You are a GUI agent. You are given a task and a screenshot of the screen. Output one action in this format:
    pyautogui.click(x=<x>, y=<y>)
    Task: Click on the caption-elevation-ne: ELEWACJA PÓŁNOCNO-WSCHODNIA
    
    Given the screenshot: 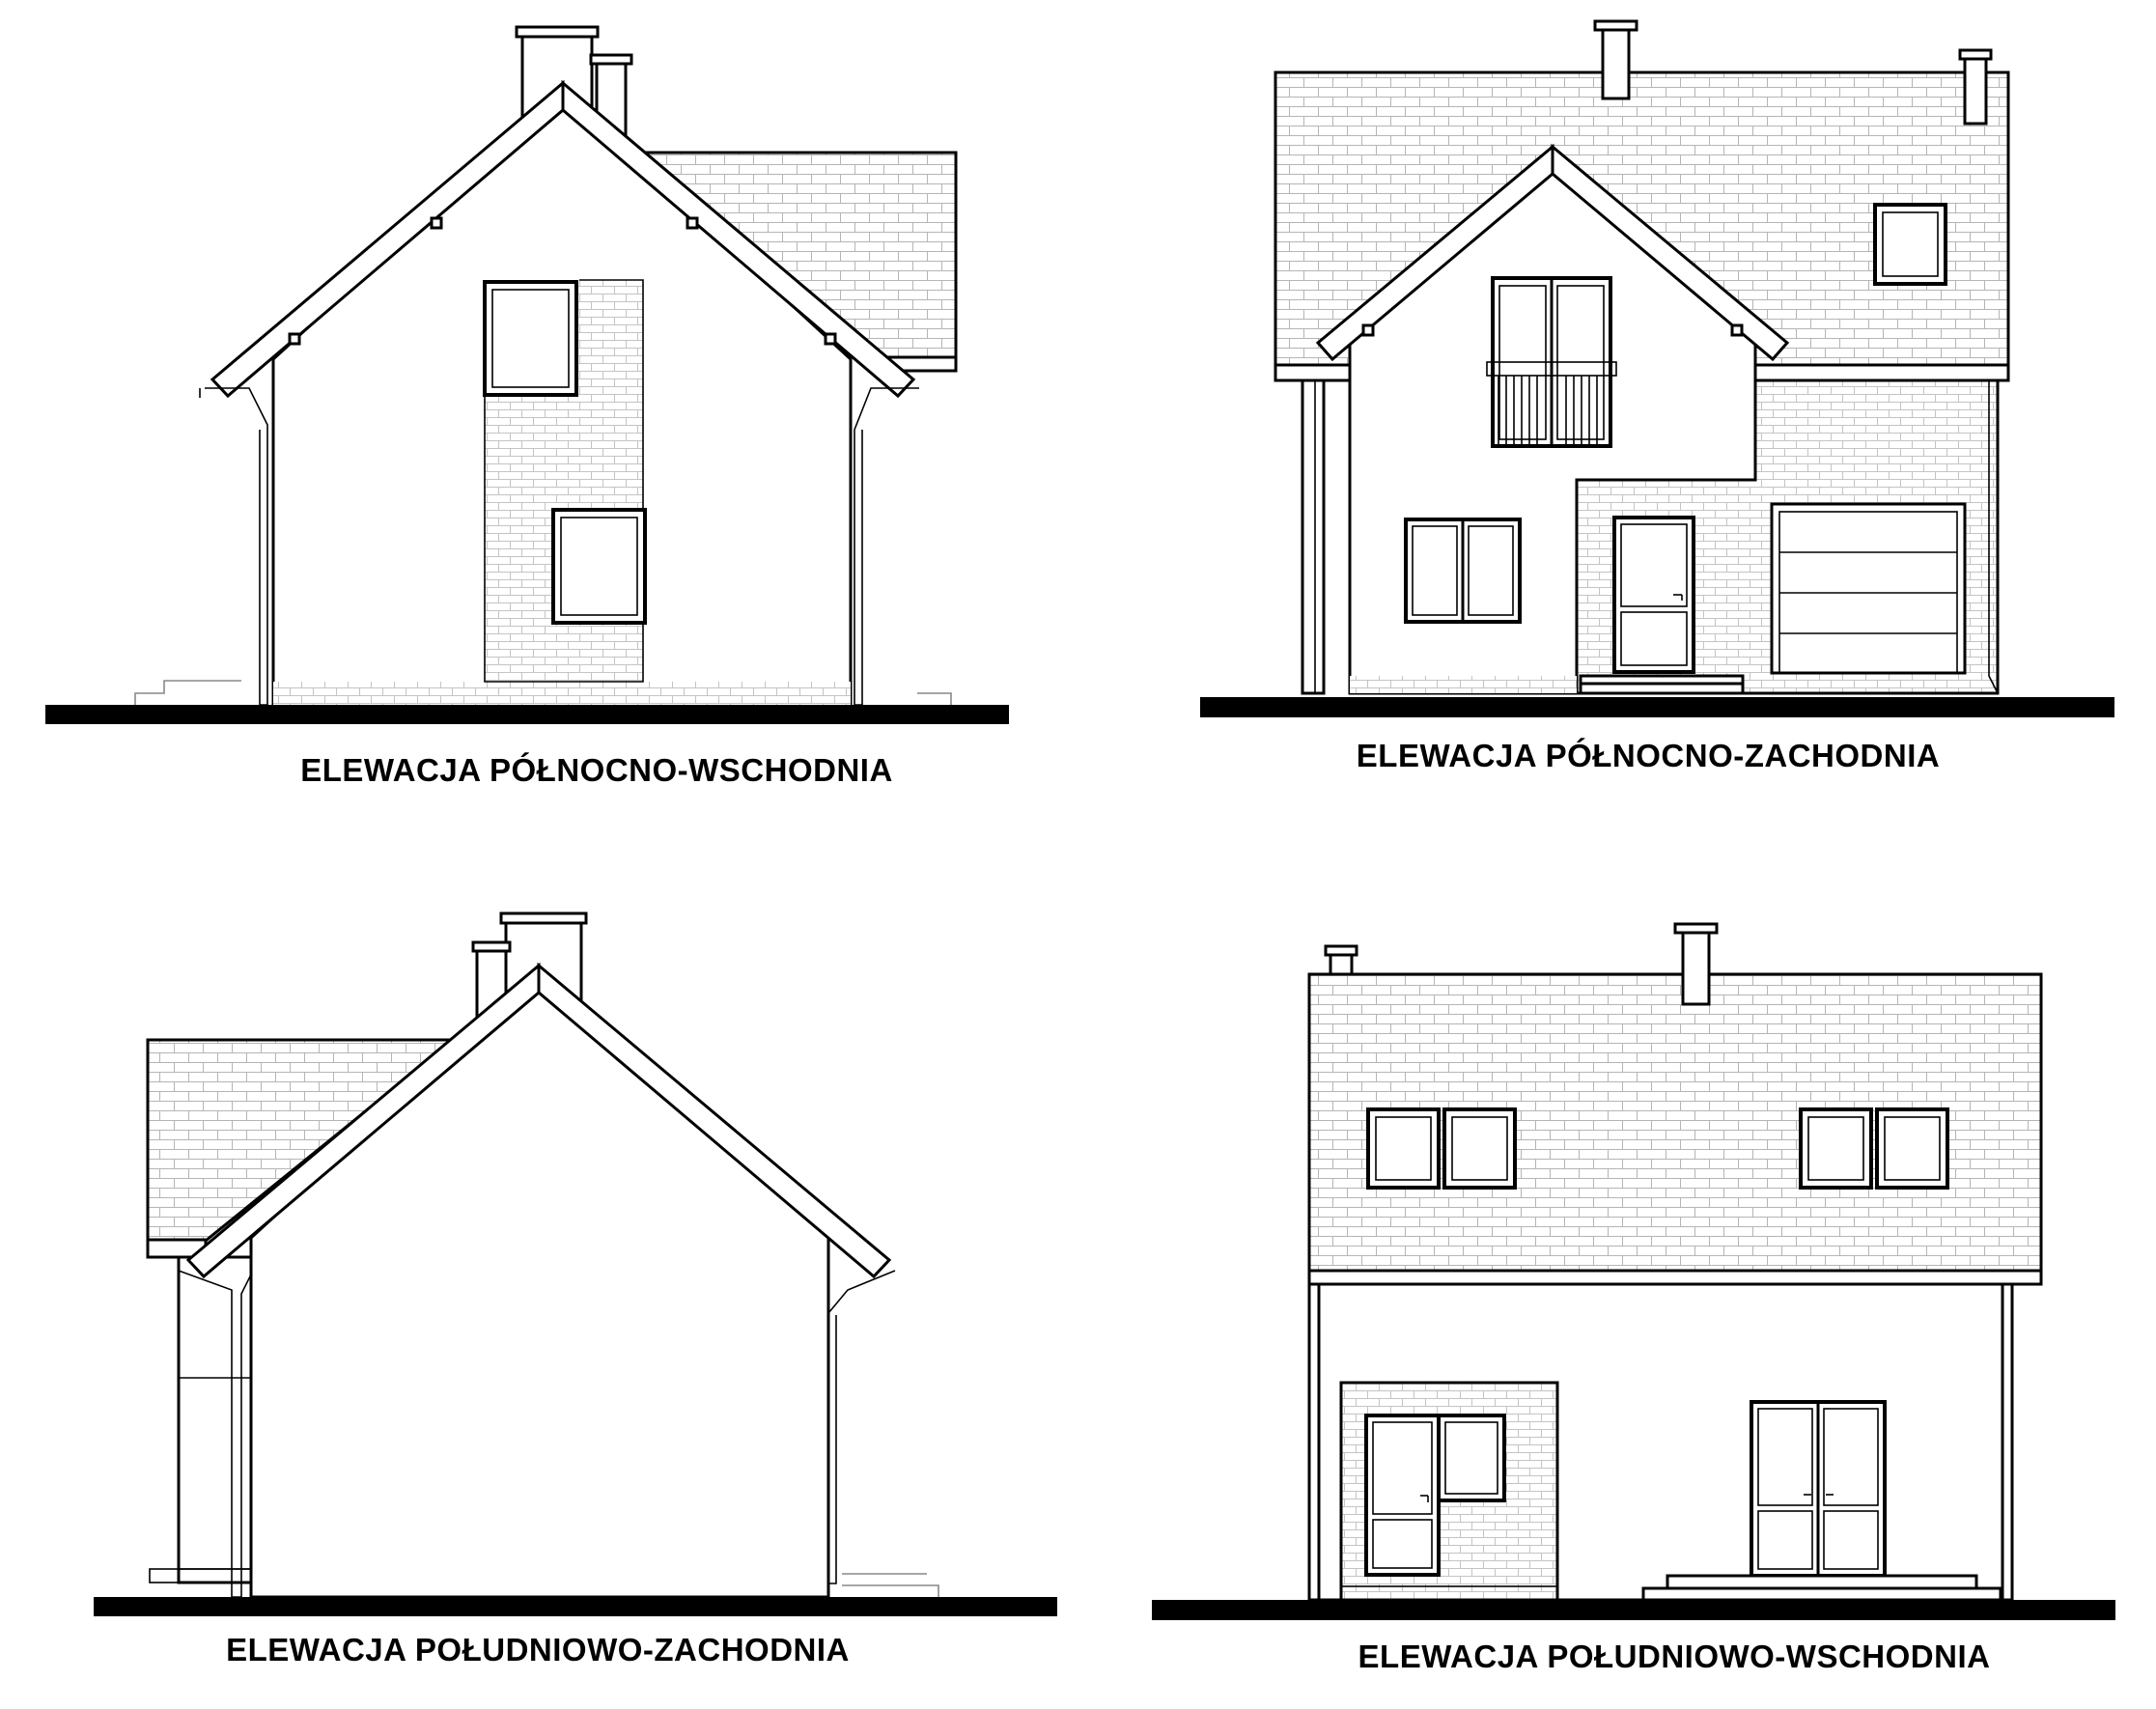 What is the action you would take?
    pyautogui.click(x=596, y=770)
    